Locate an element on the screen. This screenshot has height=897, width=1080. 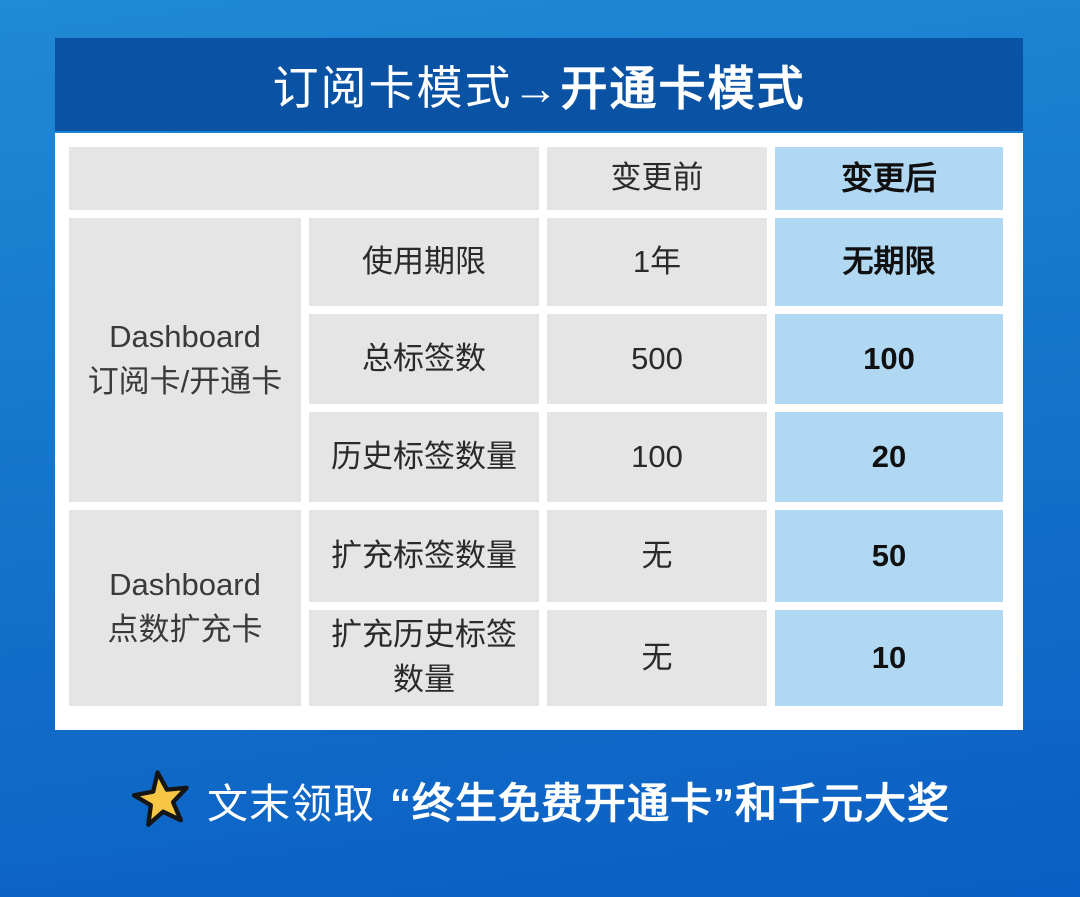
item-cell-expansion-history-tags: 扩充历史标签数量 is located at coordinates (424, 658).